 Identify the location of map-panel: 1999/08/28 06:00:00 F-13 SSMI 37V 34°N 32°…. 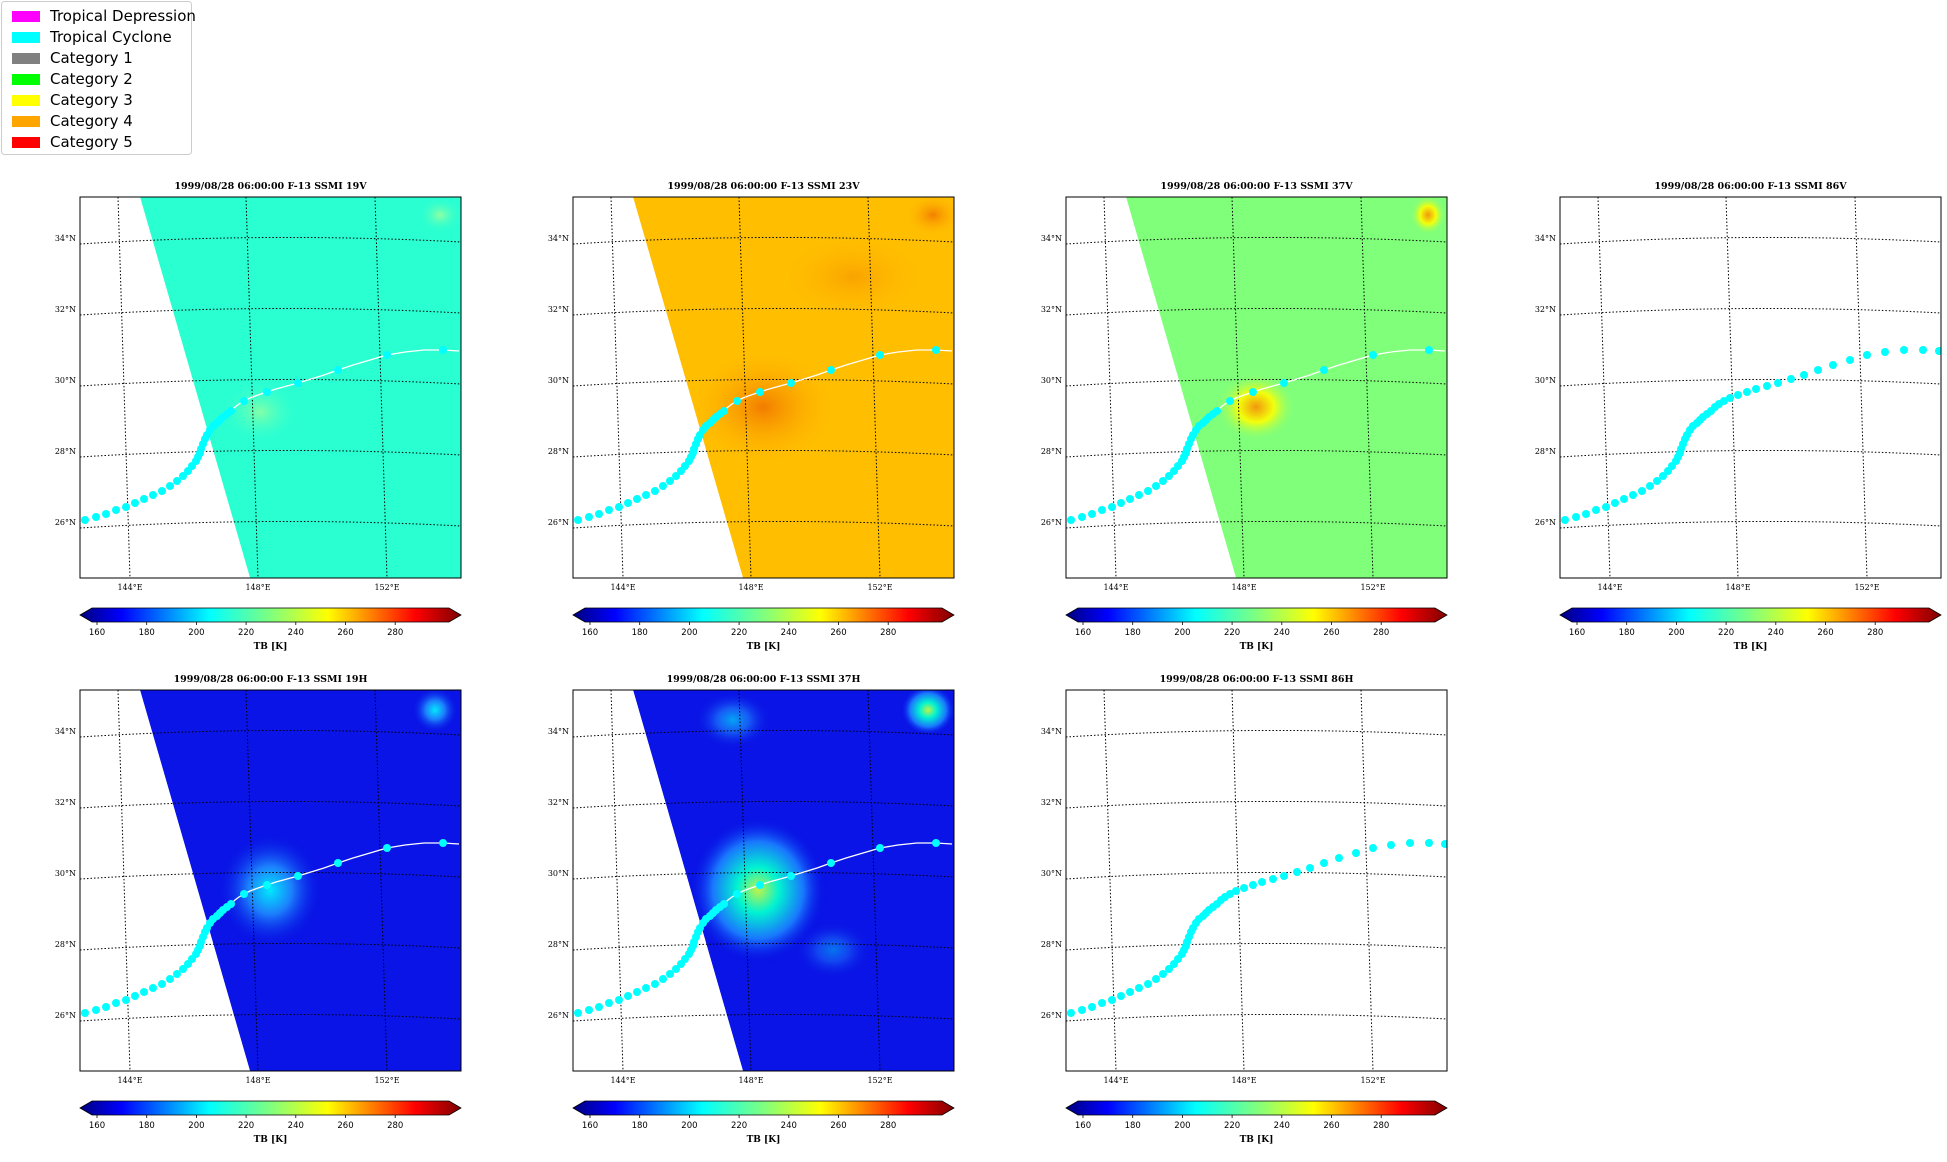
(1244, 416).